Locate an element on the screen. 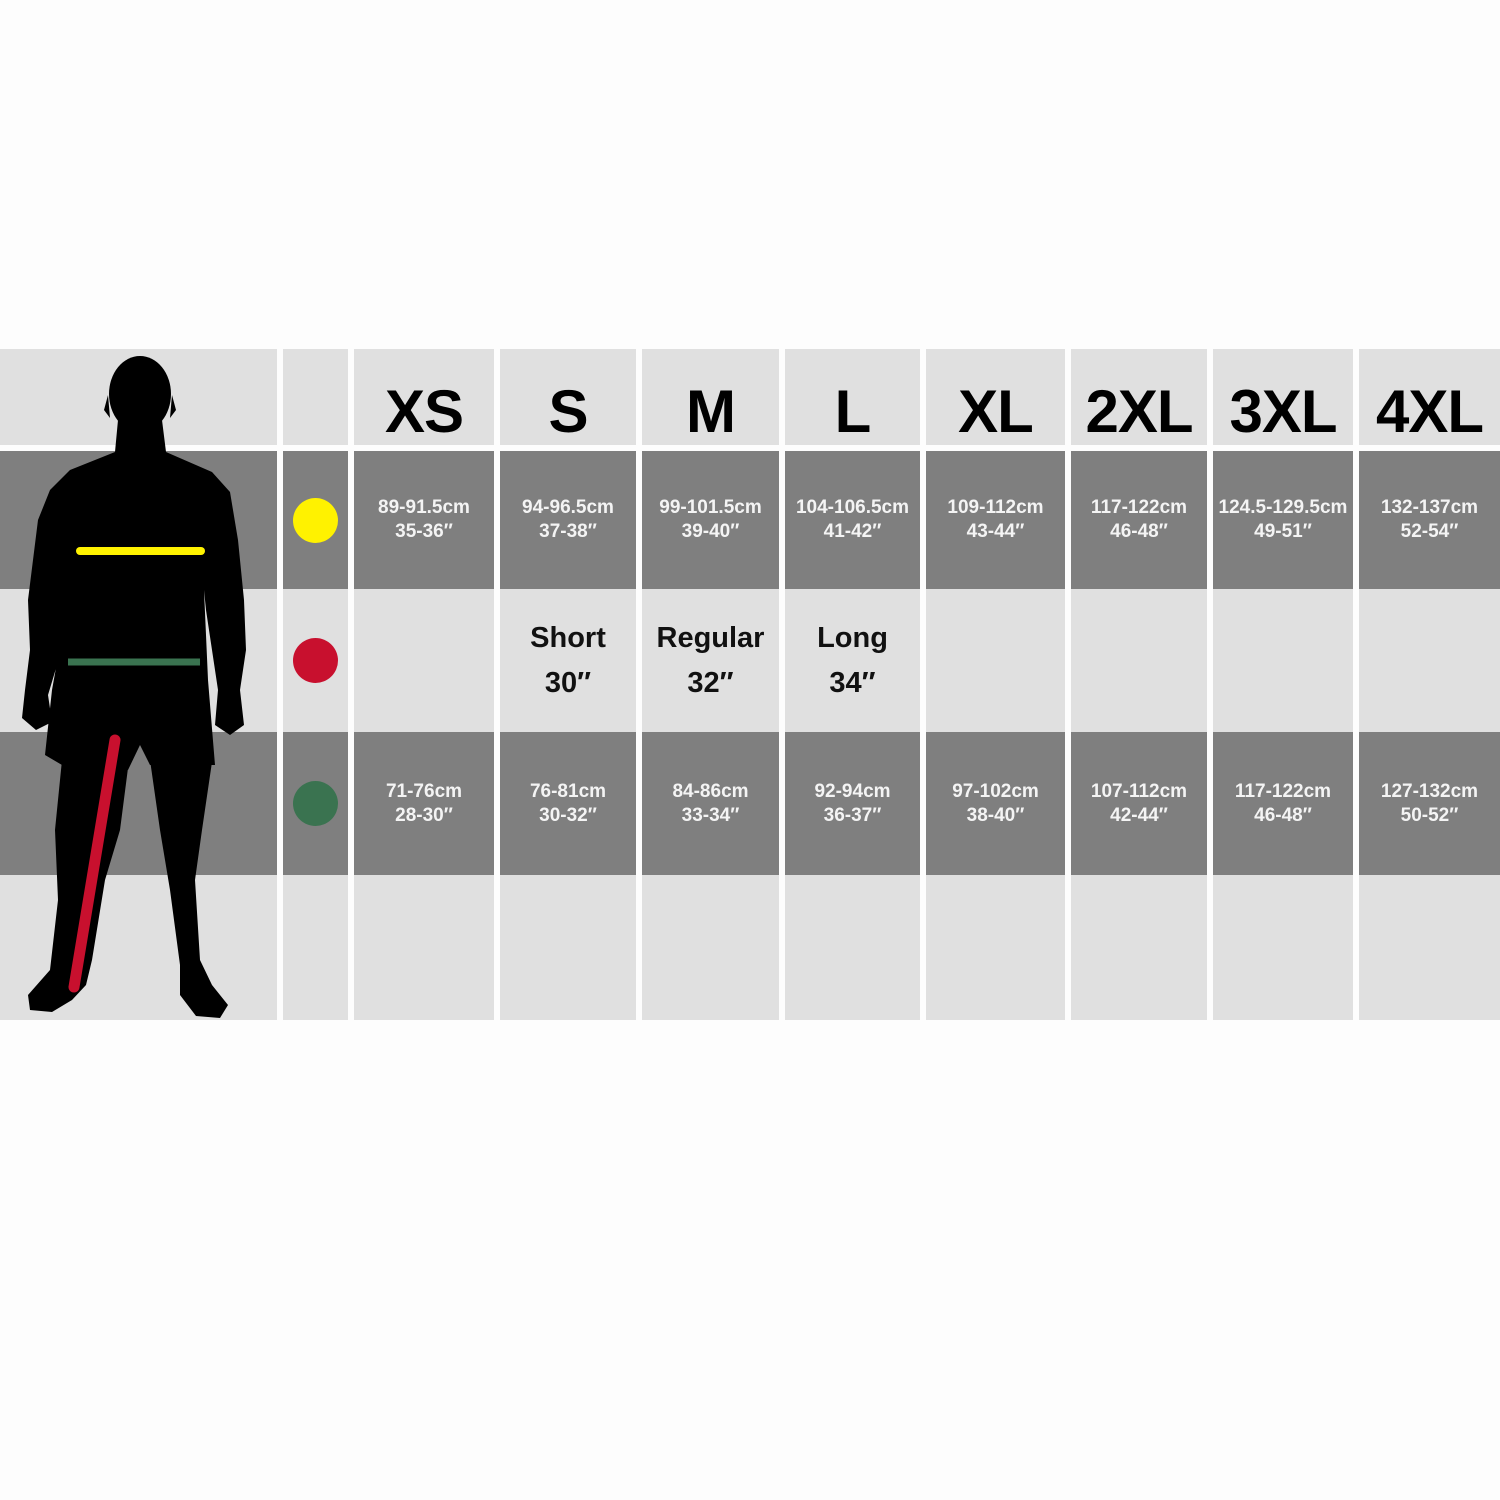 Image resolution: width=1500 pixels, height=1500 pixels. table-cell: 76-81cm 30-32″ is located at coordinates (568, 803).